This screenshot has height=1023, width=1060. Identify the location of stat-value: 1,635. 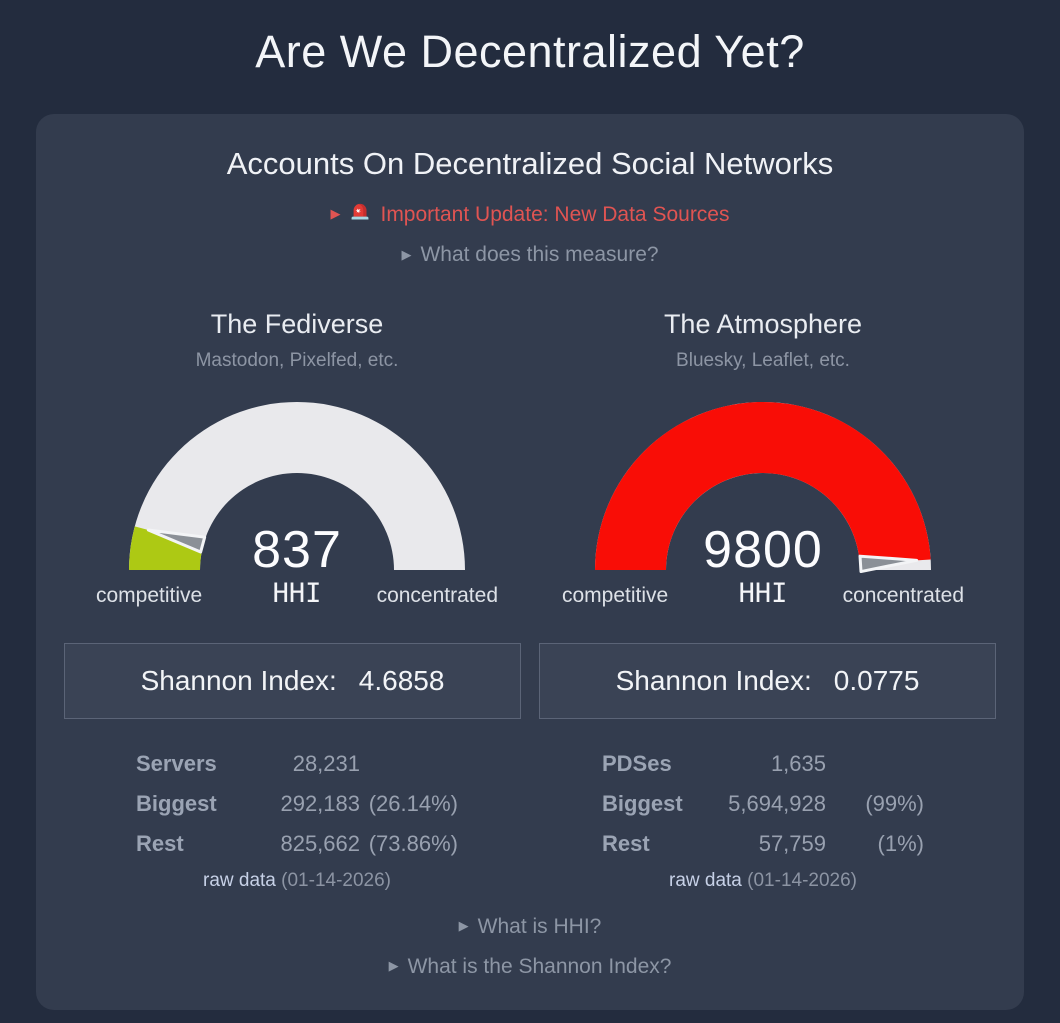
(798, 763).